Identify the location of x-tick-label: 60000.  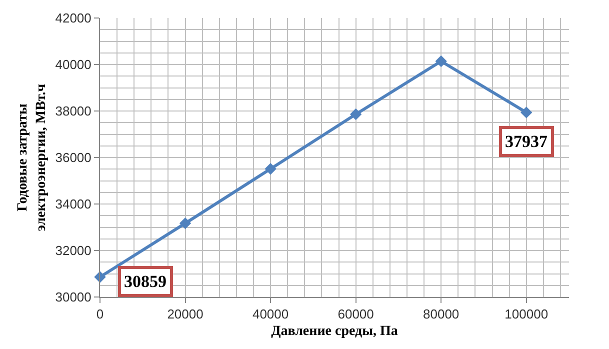
(356, 314).